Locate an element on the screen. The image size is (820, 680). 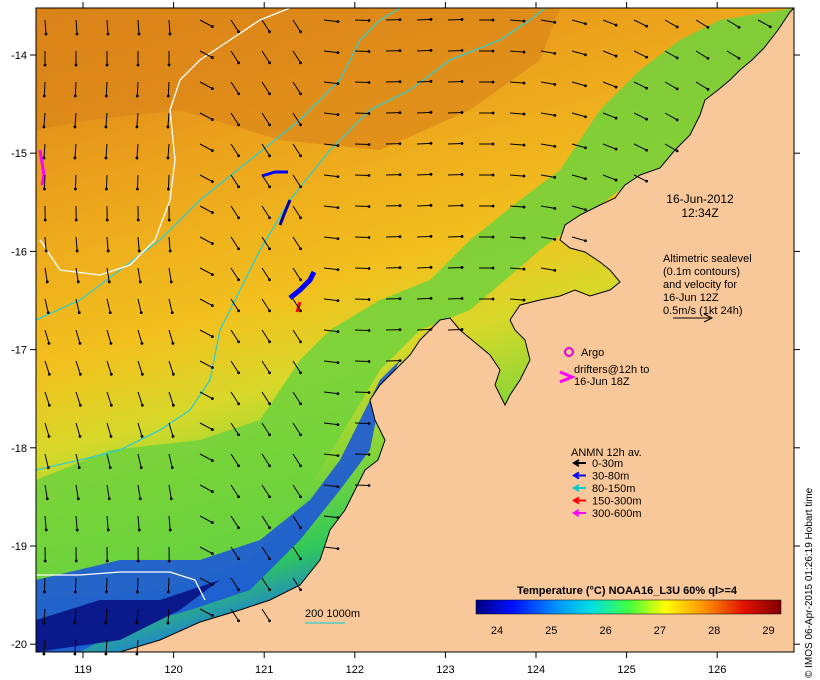
altimetry-line: Altimetric sealevel is located at coordinates (707, 259).